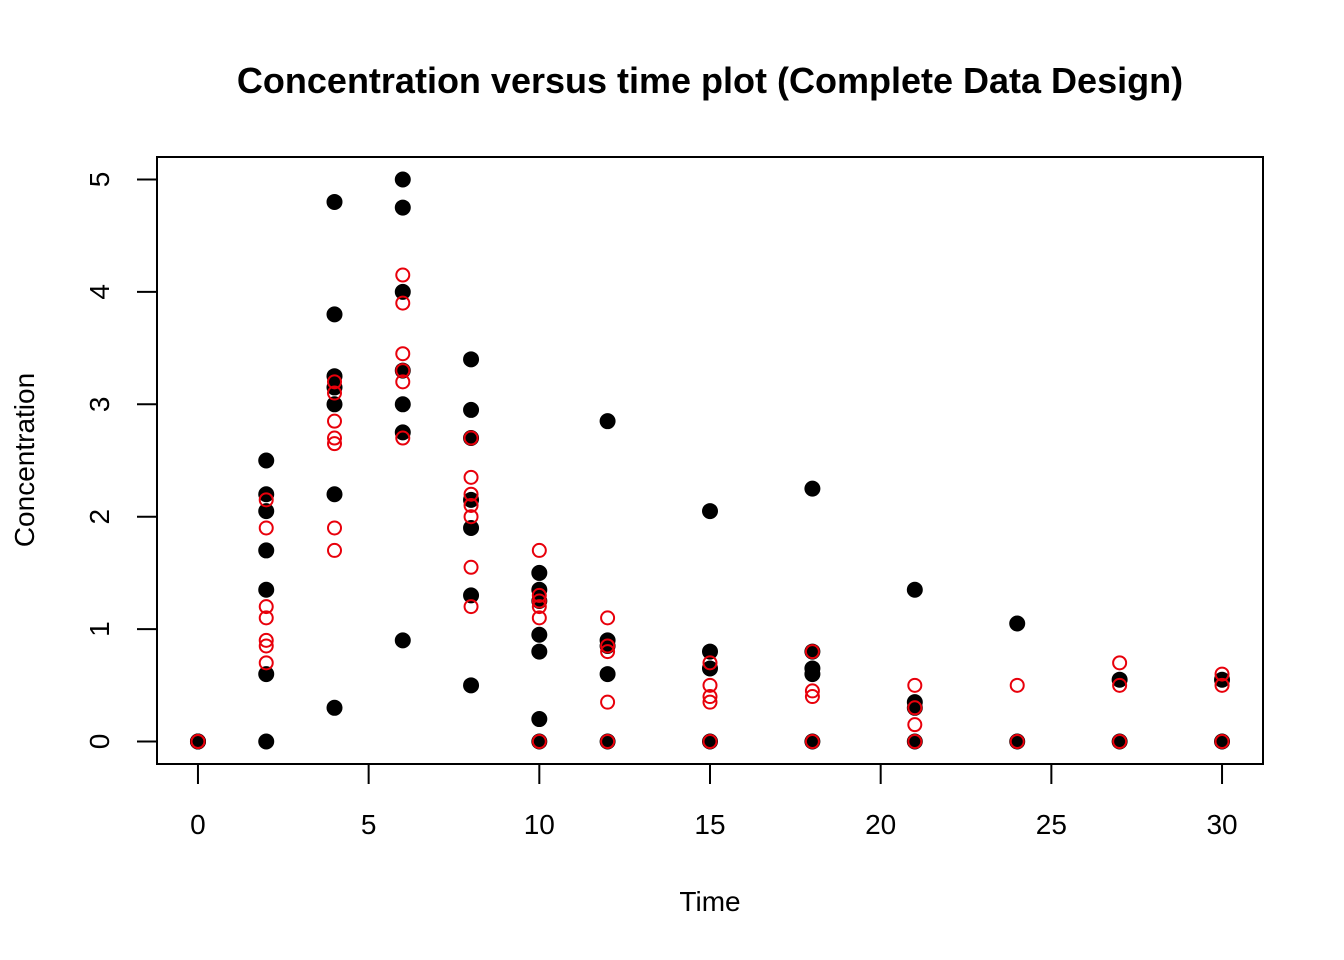  I want to click on x-tick-label: 15, so click(709, 824).